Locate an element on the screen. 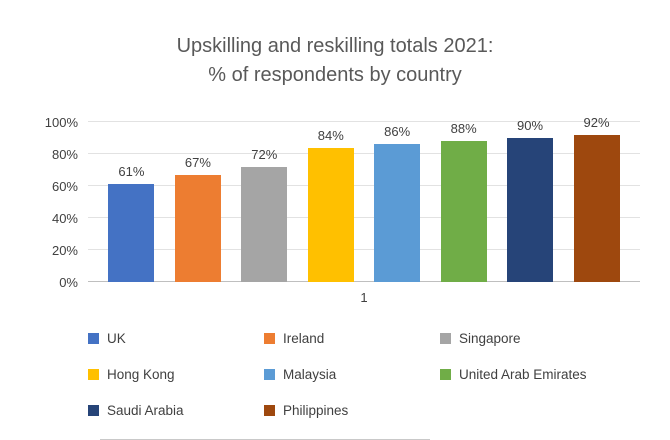 The image size is (670, 440). bar-uk is located at coordinates (131, 233).